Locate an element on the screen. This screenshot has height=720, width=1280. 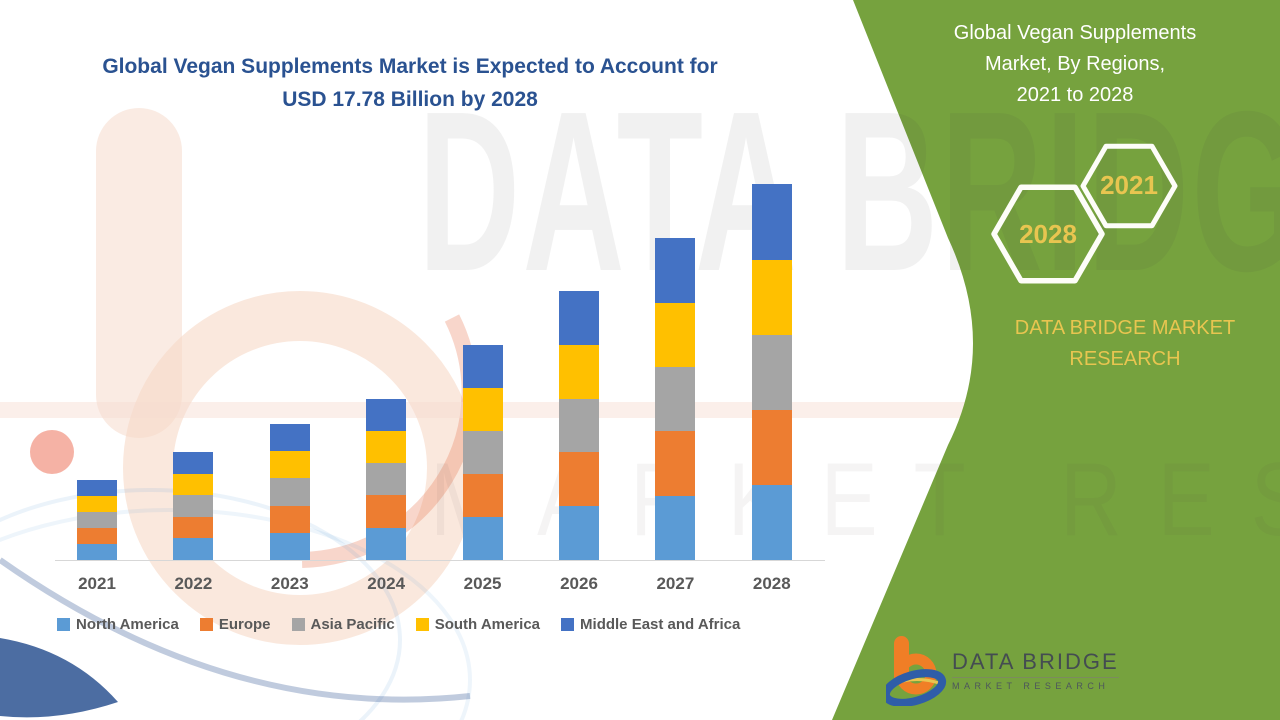
stacked-bar-2021 is located at coordinates (97, 519).